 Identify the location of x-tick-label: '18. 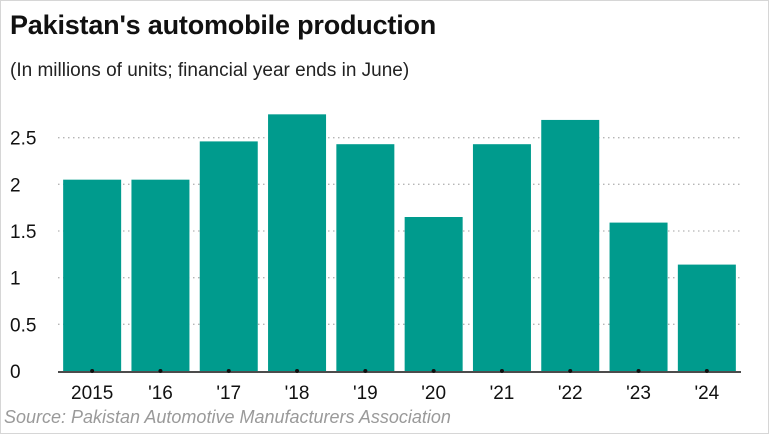
(297, 393).